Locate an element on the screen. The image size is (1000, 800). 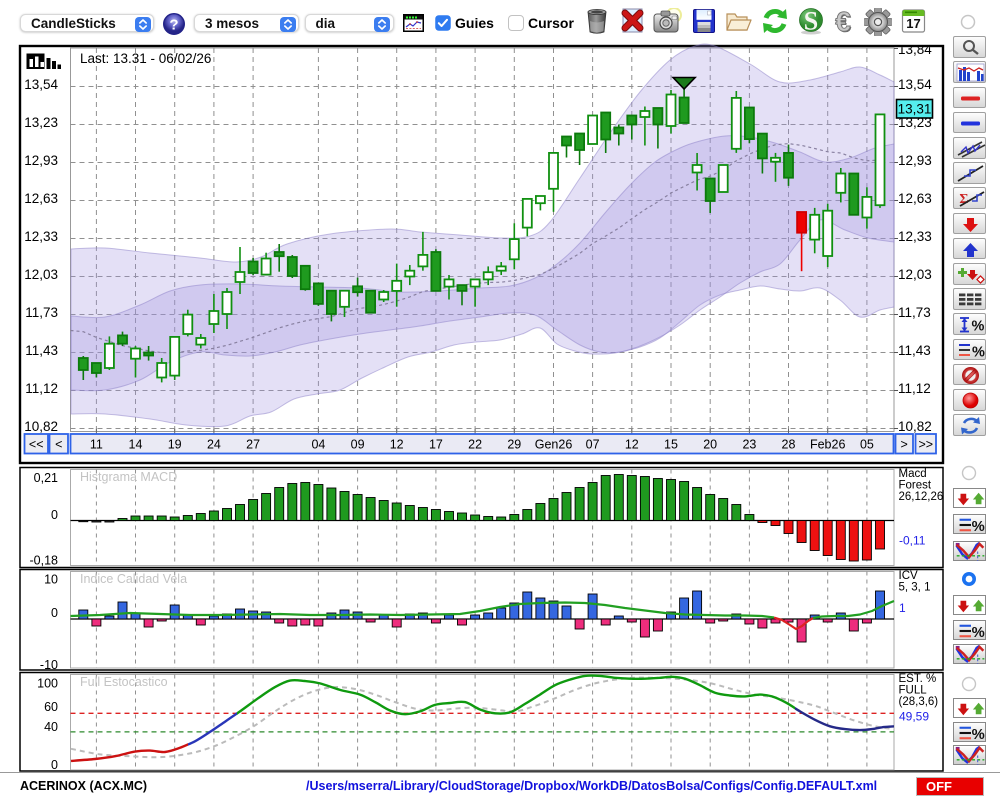
svg-text: Σ is located at coordinates (963, 199).